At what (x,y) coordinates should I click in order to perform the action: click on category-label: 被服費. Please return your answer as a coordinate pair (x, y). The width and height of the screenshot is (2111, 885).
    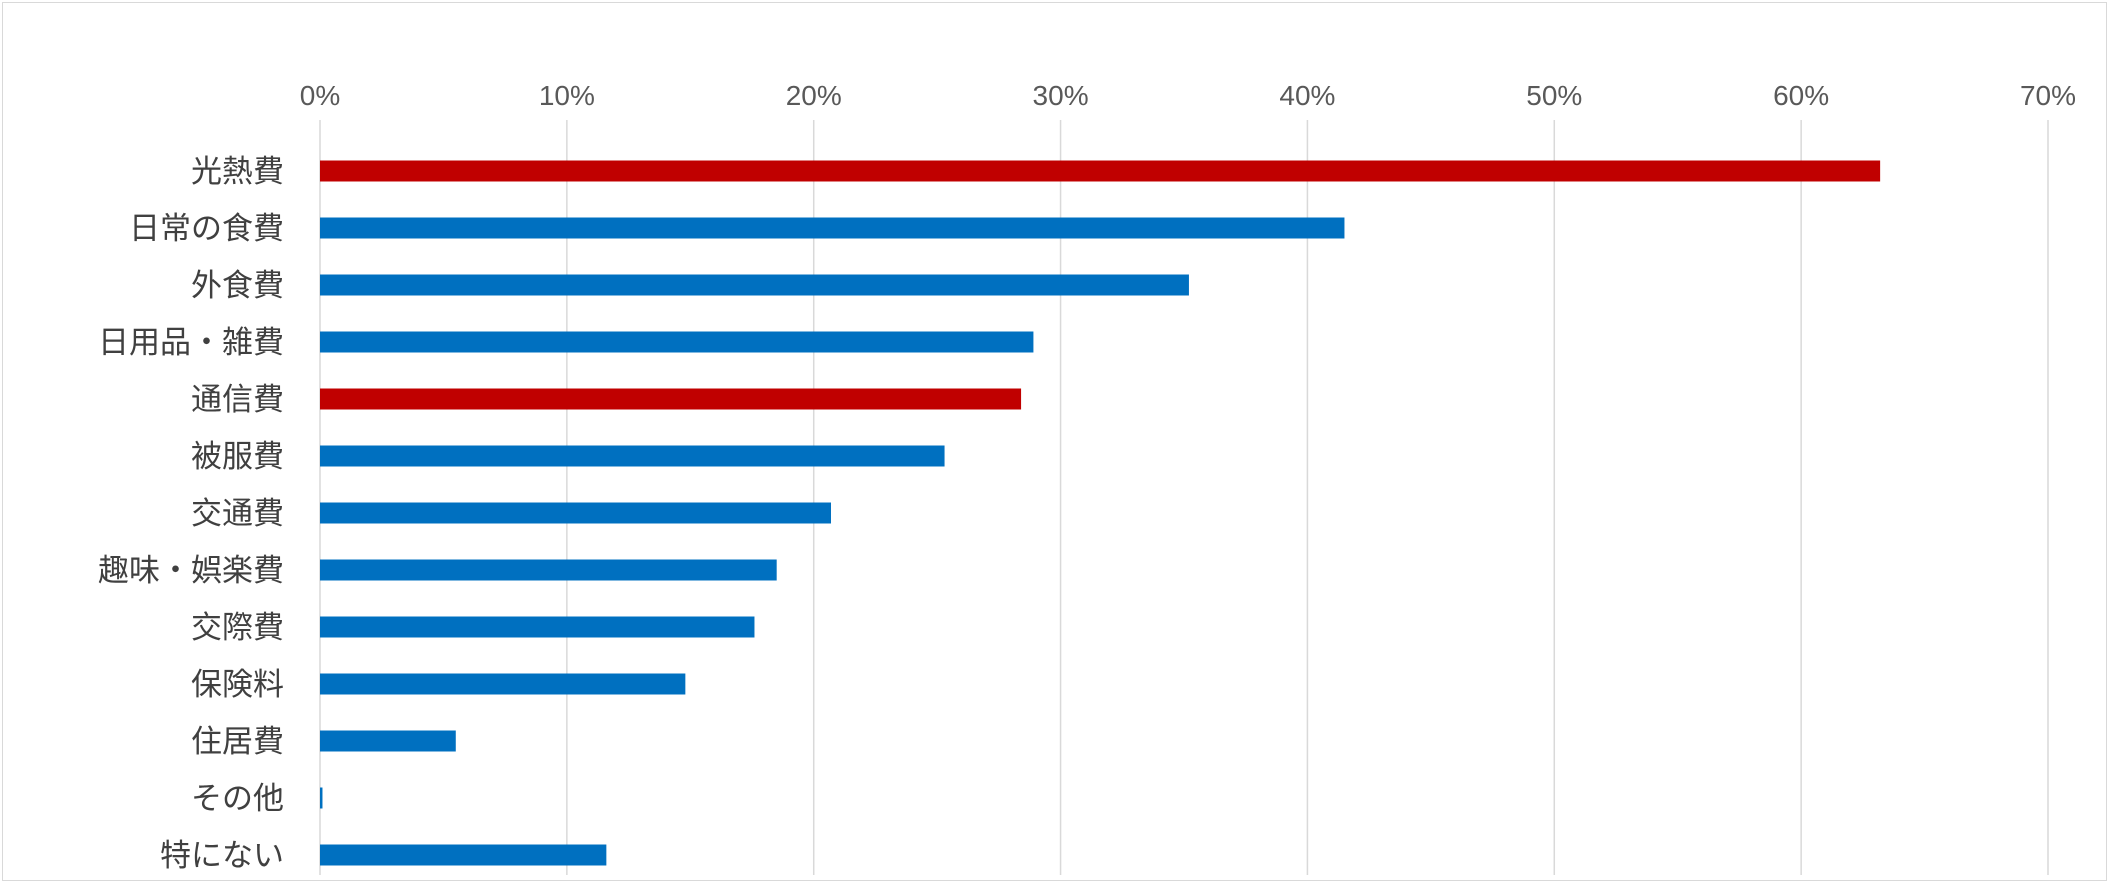
    Looking at the image, I should click on (237, 457).